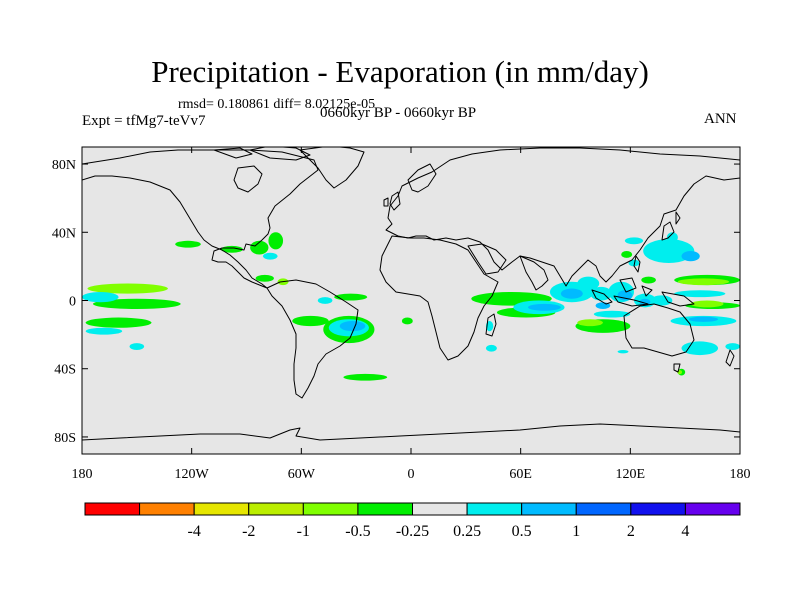 Image resolution: width=800 pixels, height=600 pixels. I want to click on coastline-australia, so click(659, 330).